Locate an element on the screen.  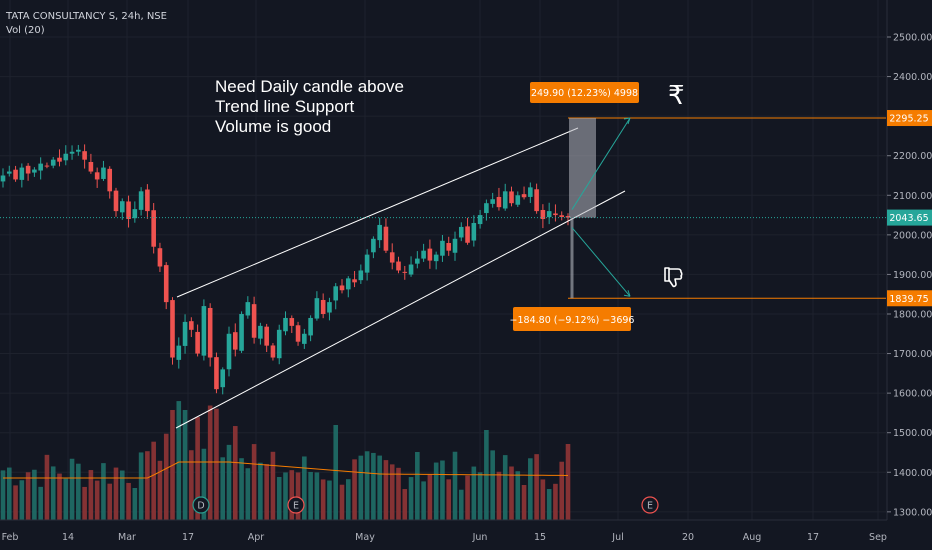
note-line-2: Trend line Support is located at coordinates (285, 106).